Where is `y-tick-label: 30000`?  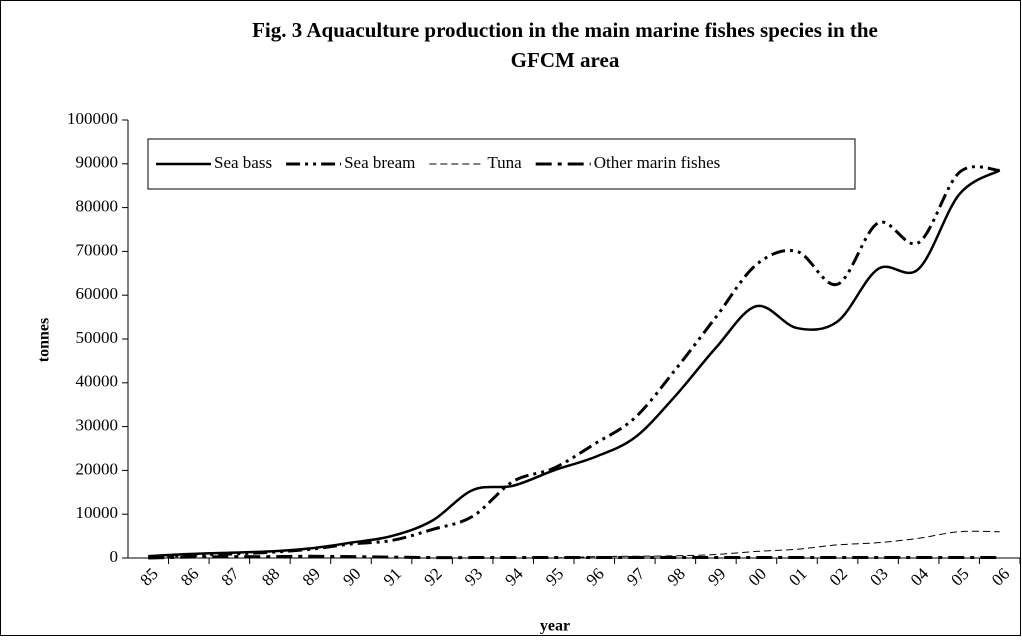
y-tick-label: 30000 is located at coordinates (97, 425).